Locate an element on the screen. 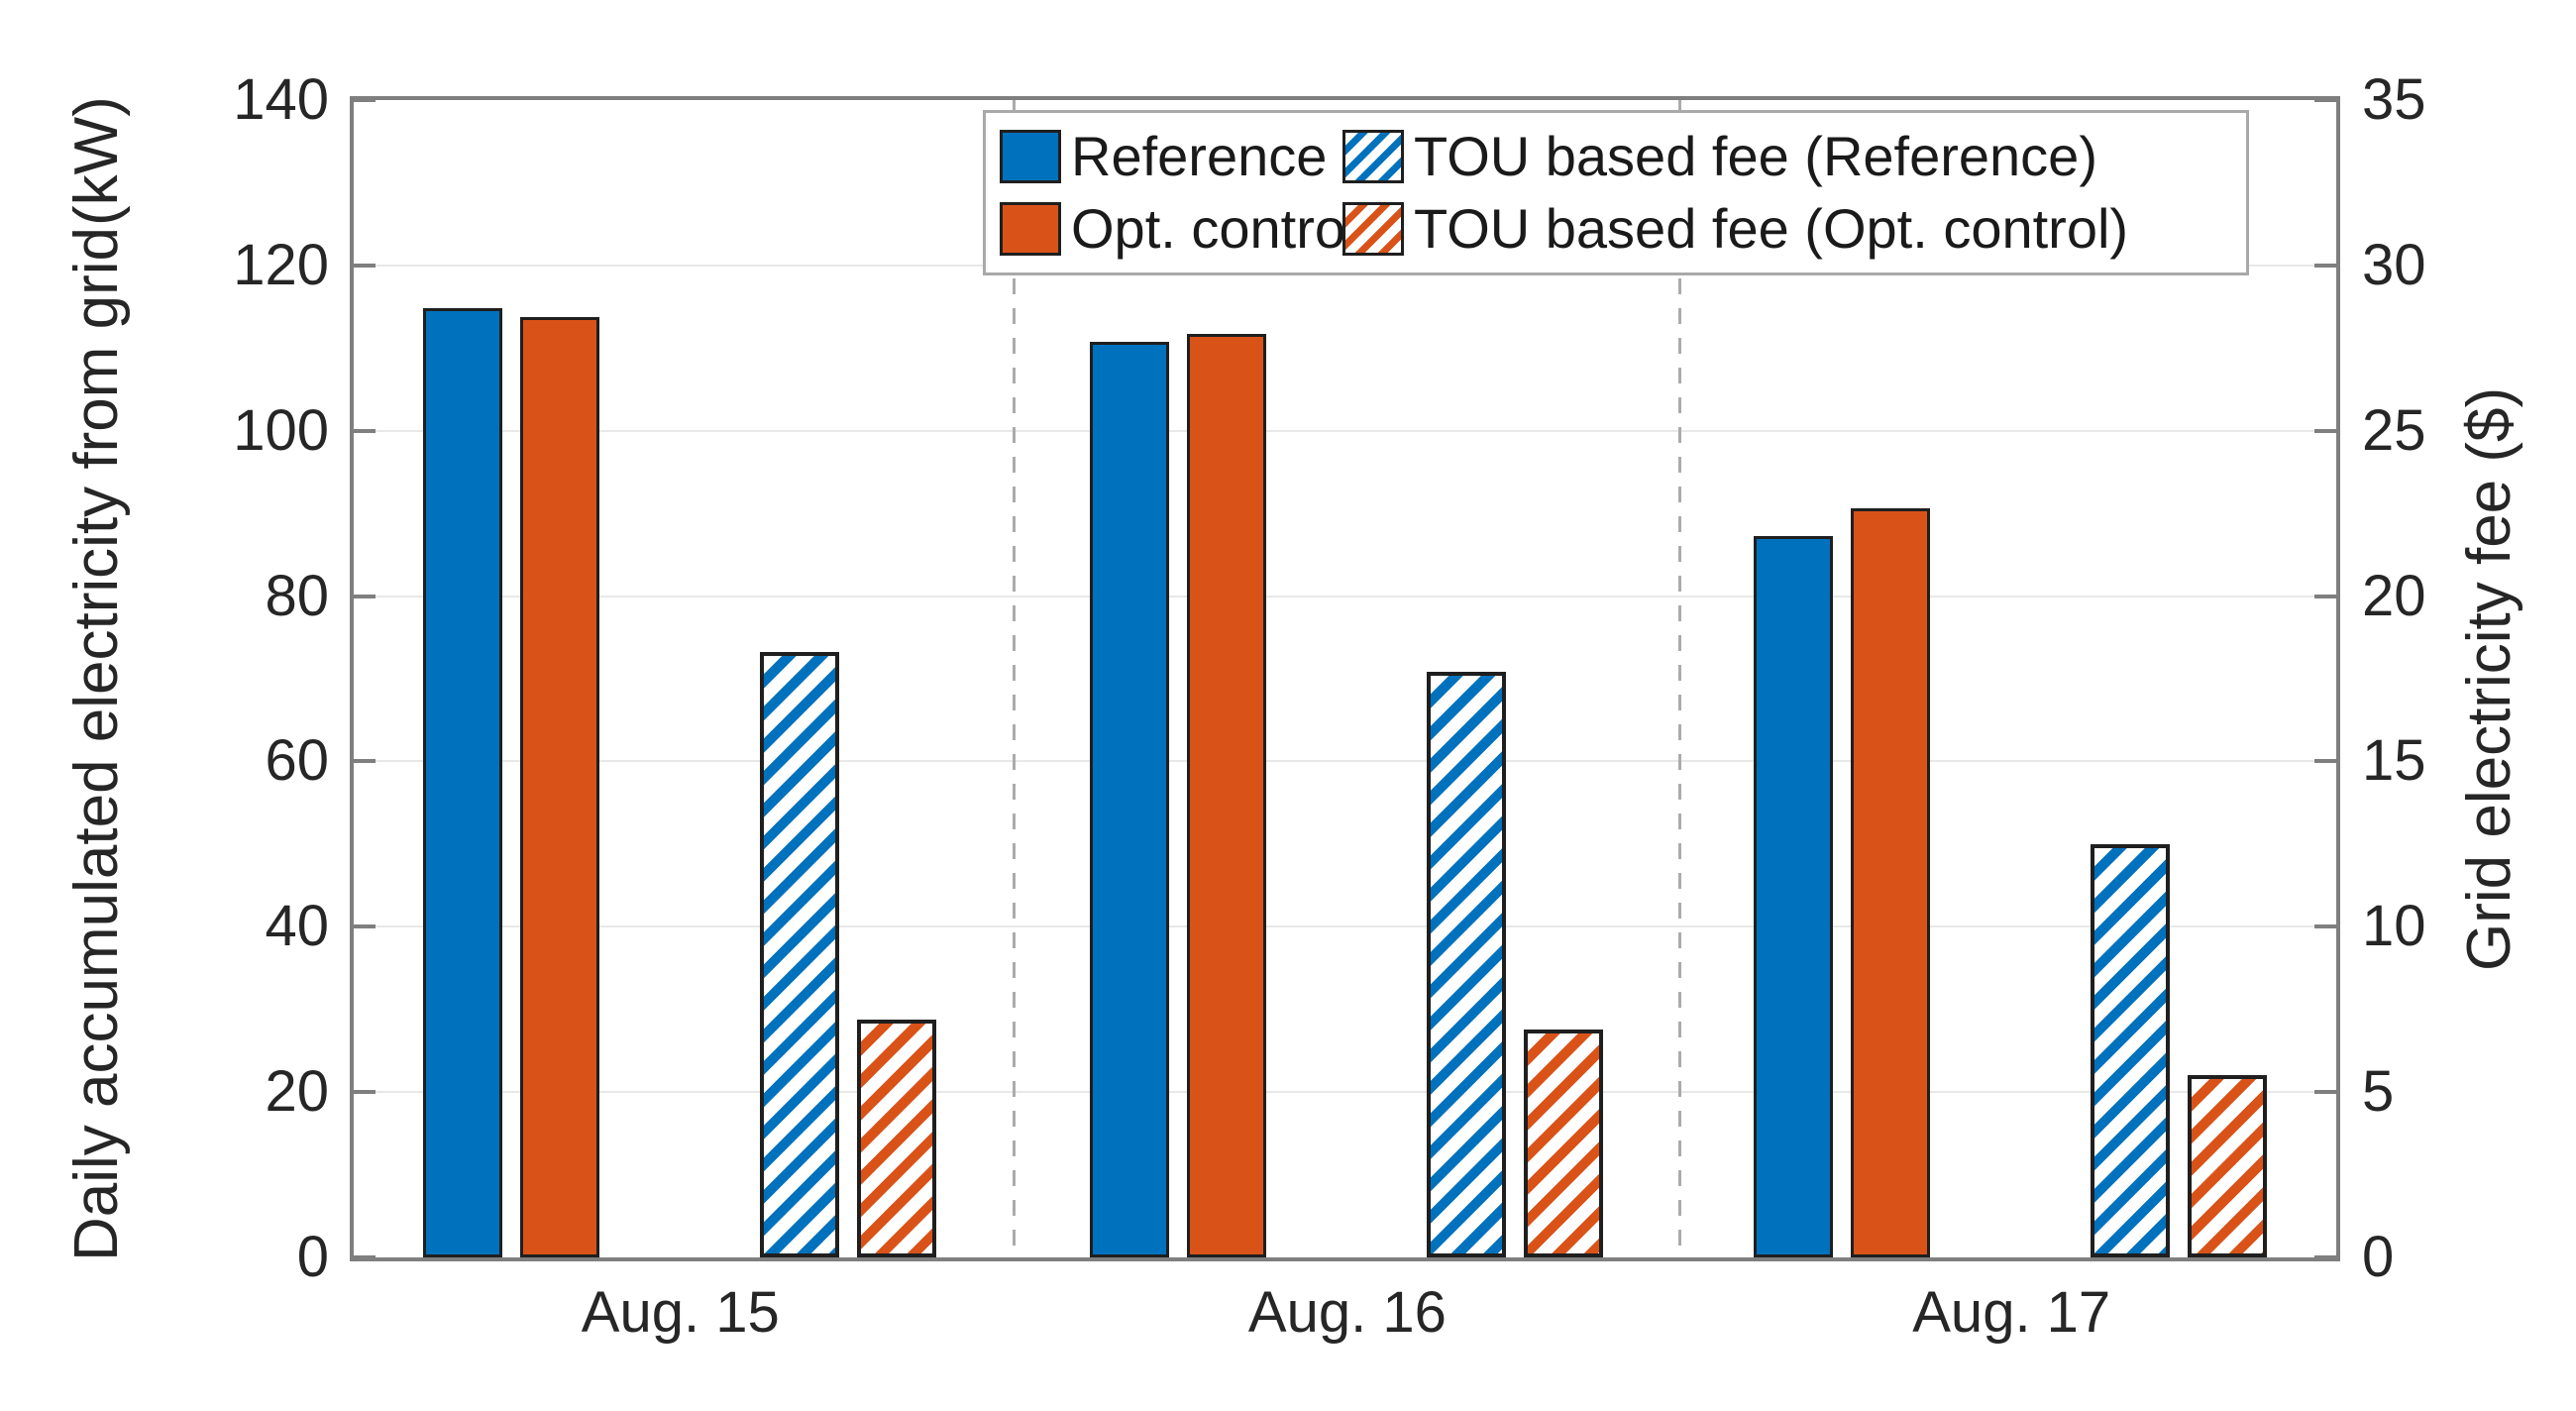 The width and height of the screenshot is (2576, 1411). legend-entry-reference: Reference is located at coordinates (1171, 156).